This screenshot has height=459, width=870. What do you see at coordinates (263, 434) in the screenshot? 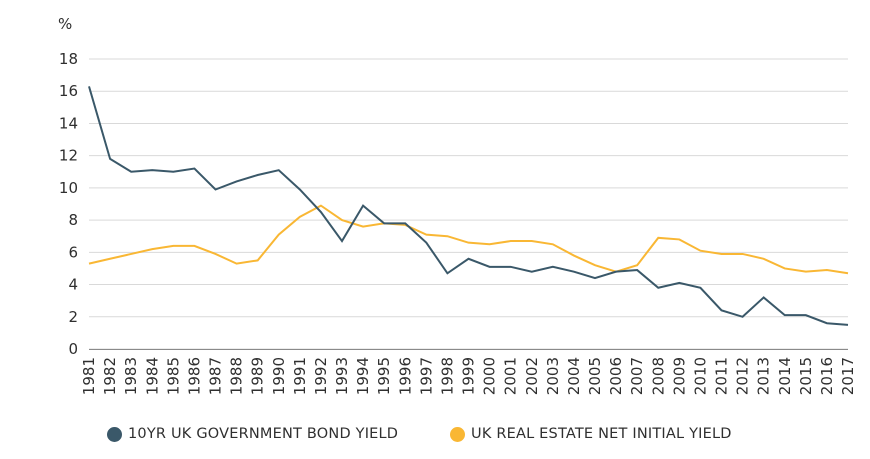
I see `legend-label-bond: 10YR UK GOVERNMENT BOND YIELD` at bounding box center [263, 434].